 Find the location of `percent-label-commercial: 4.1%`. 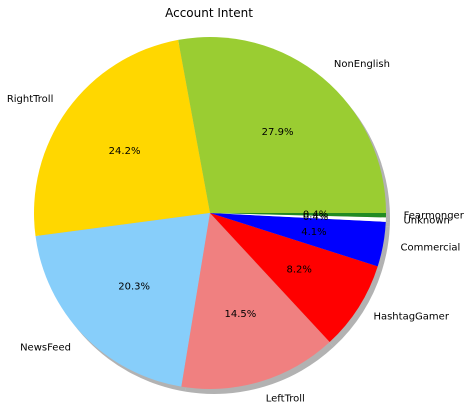

percent-label-commercial: 4.1% is located at coordinates (313, 232).